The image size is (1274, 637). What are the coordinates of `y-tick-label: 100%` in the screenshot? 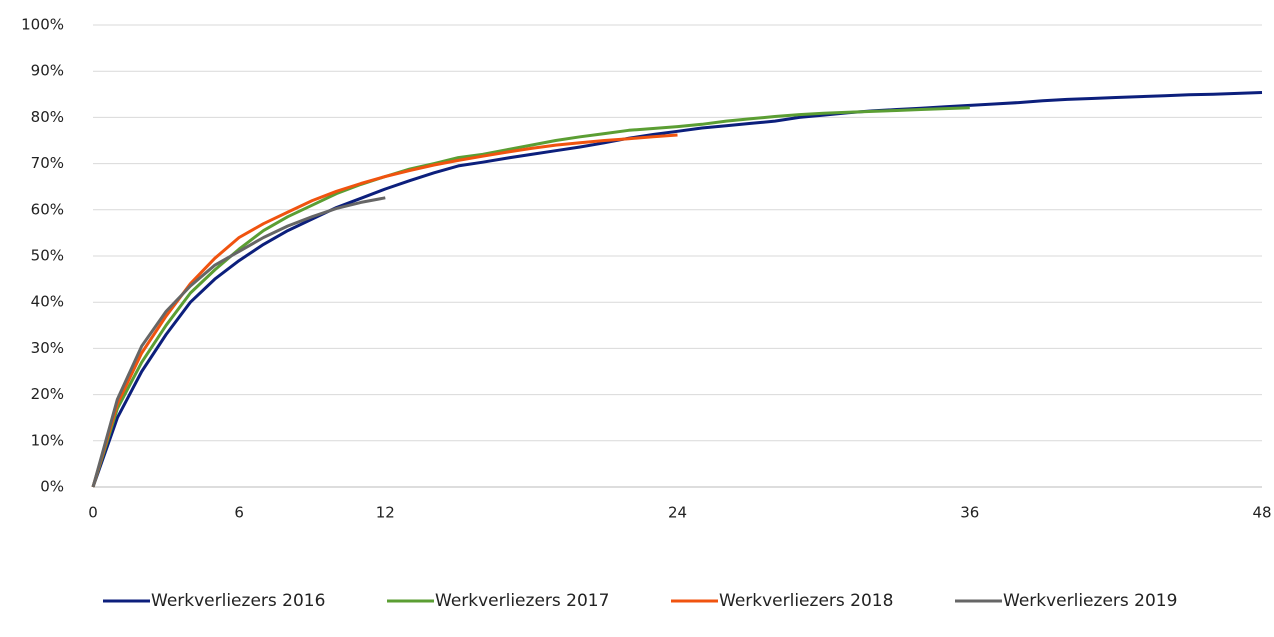 It's located at (42, 25).